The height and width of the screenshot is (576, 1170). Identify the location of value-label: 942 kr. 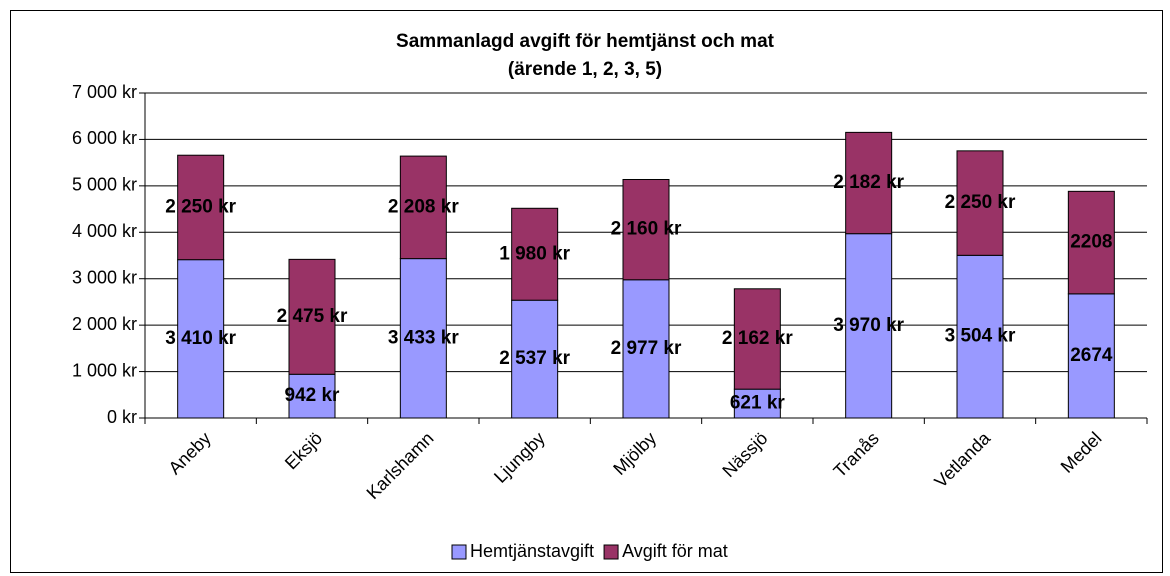
(313, 395).